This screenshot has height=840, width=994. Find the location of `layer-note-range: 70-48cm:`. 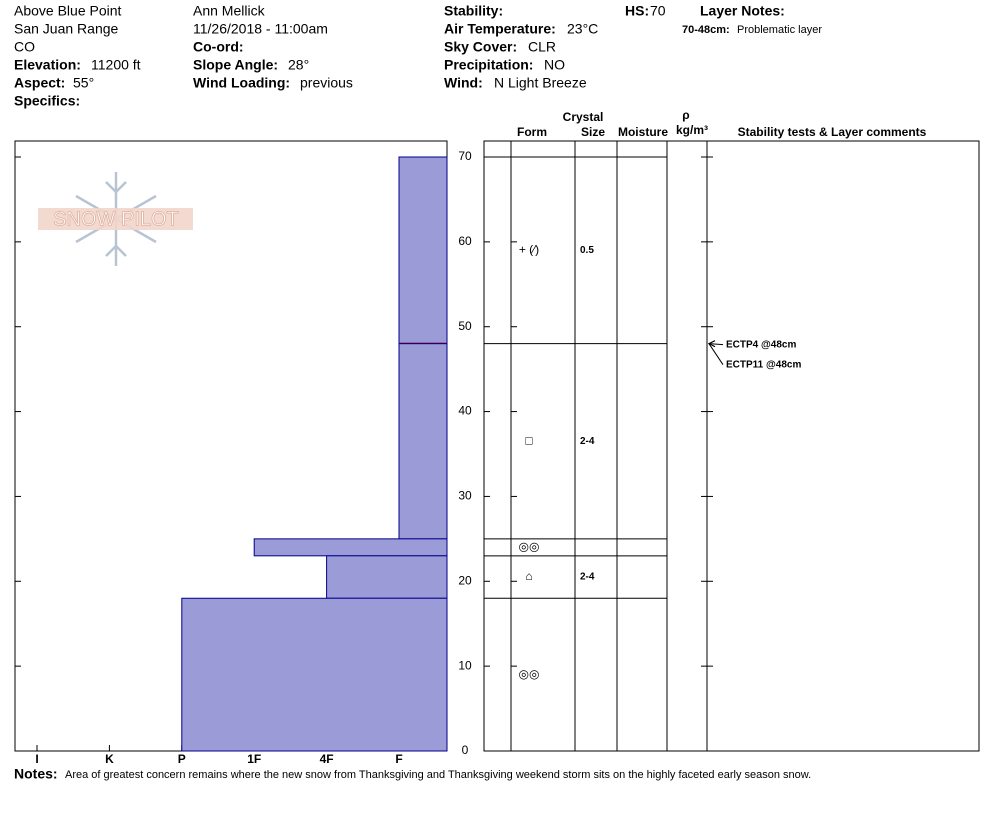

layer-note-range: 70-48cm: is located at coordinates (706, 30).